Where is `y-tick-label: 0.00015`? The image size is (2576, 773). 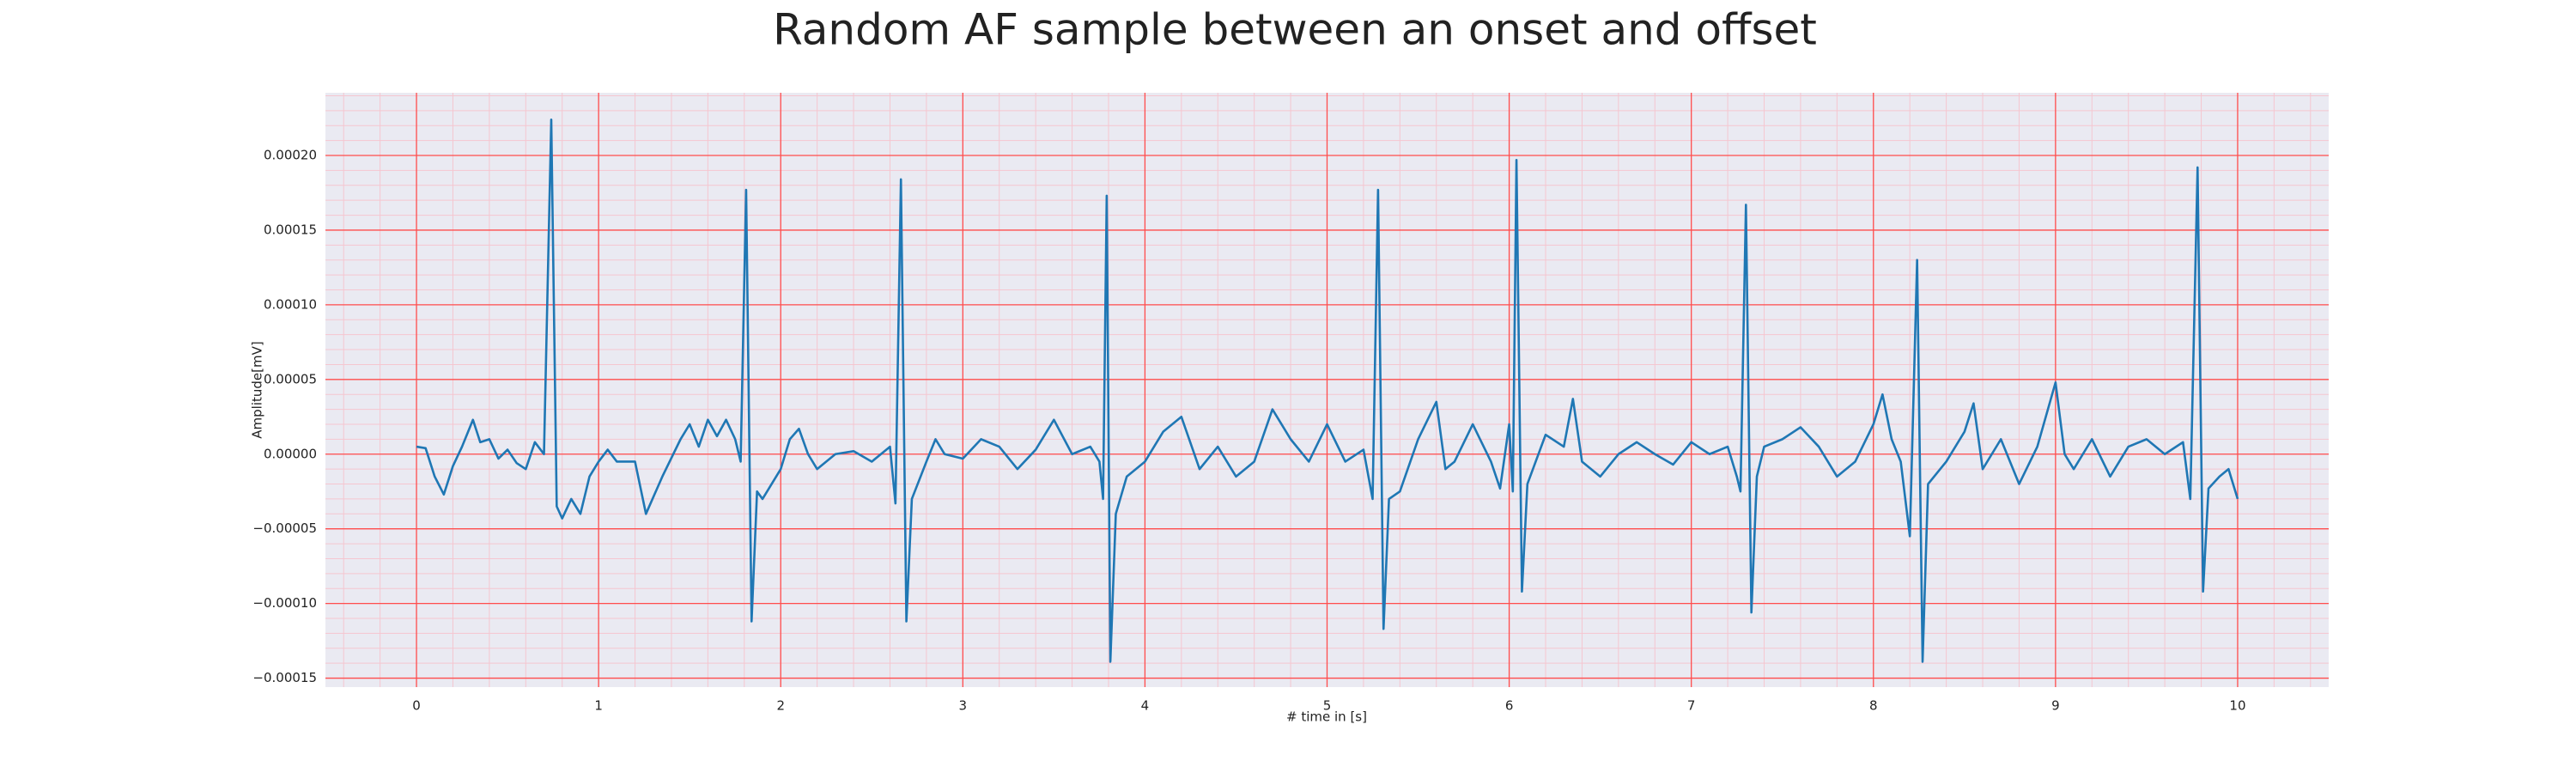 y-tick-label: 0.00015 is located at coordinates (291, 229).